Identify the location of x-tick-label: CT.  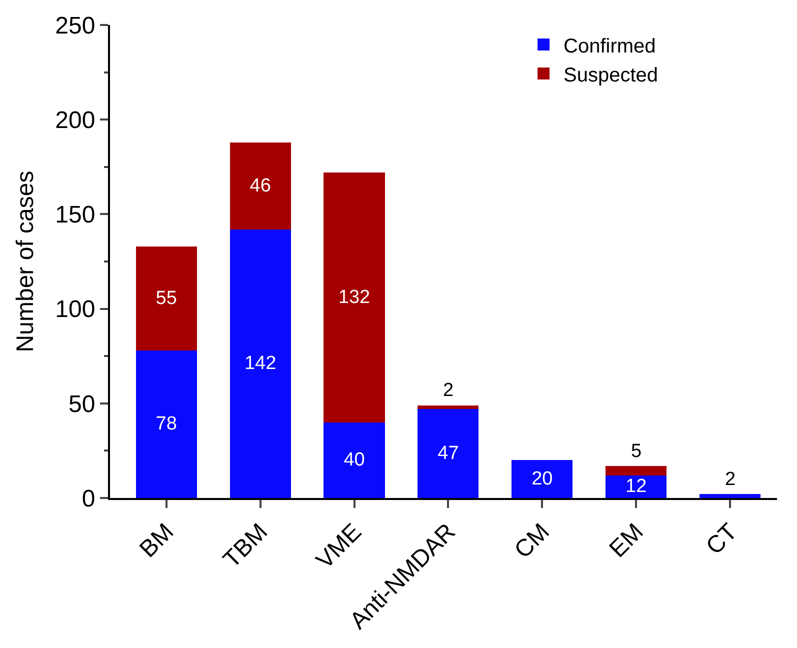
(722, 539).